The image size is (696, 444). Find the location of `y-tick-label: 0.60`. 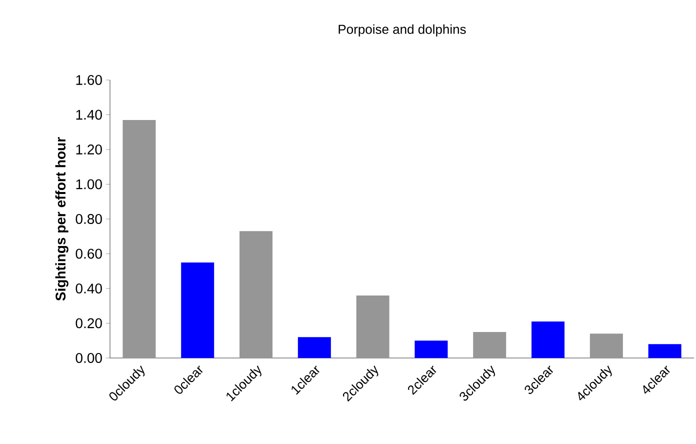

y-tick-label: 0.60 is located at coordinates (89, 253).